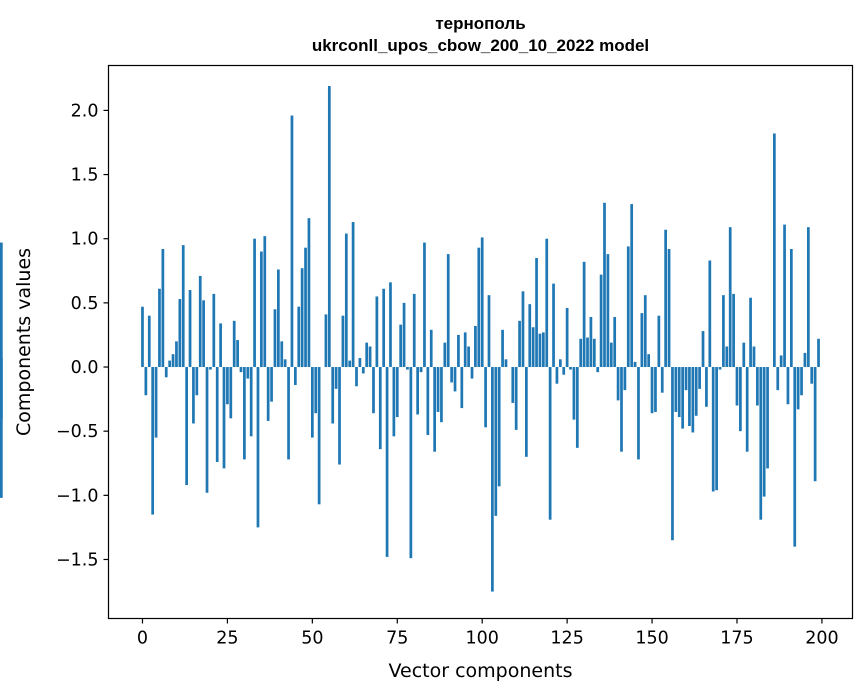 The height and width of the screenshot is (696, 867). What do you see at coordinates (77, 432) in the screenshot?
I see `y-tick-label: −0.5` at bounding box center [77, 432].